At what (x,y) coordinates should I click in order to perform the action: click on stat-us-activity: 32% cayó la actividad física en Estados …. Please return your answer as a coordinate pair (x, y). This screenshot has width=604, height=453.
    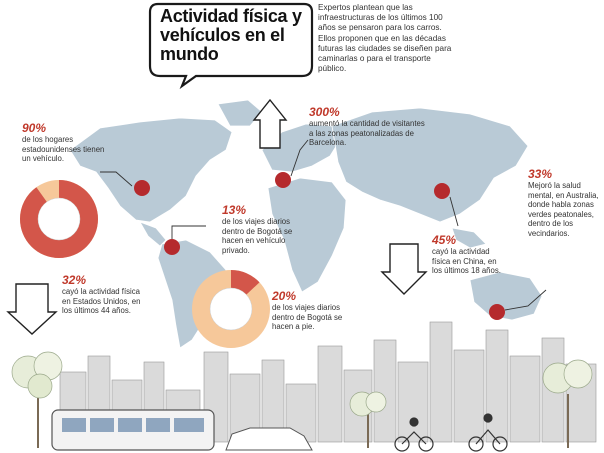
    Looking at the image, I should click on (104, 295).